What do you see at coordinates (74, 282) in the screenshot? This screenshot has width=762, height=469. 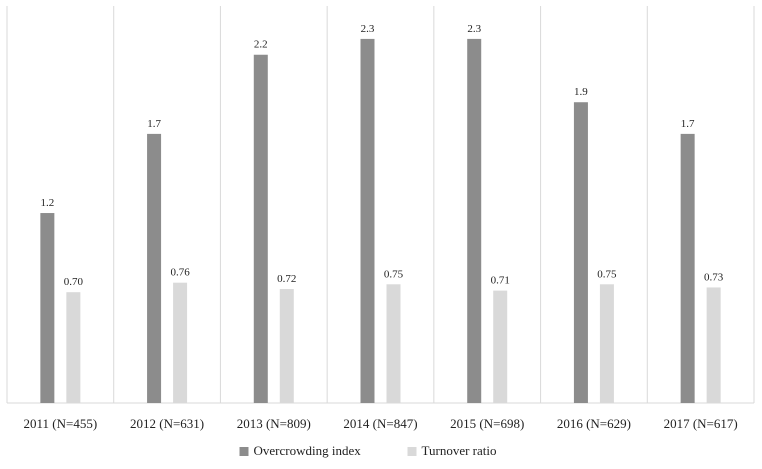 I see `data-label-turnover-ratio-0: 0.70` at bounding box center [74, 282].